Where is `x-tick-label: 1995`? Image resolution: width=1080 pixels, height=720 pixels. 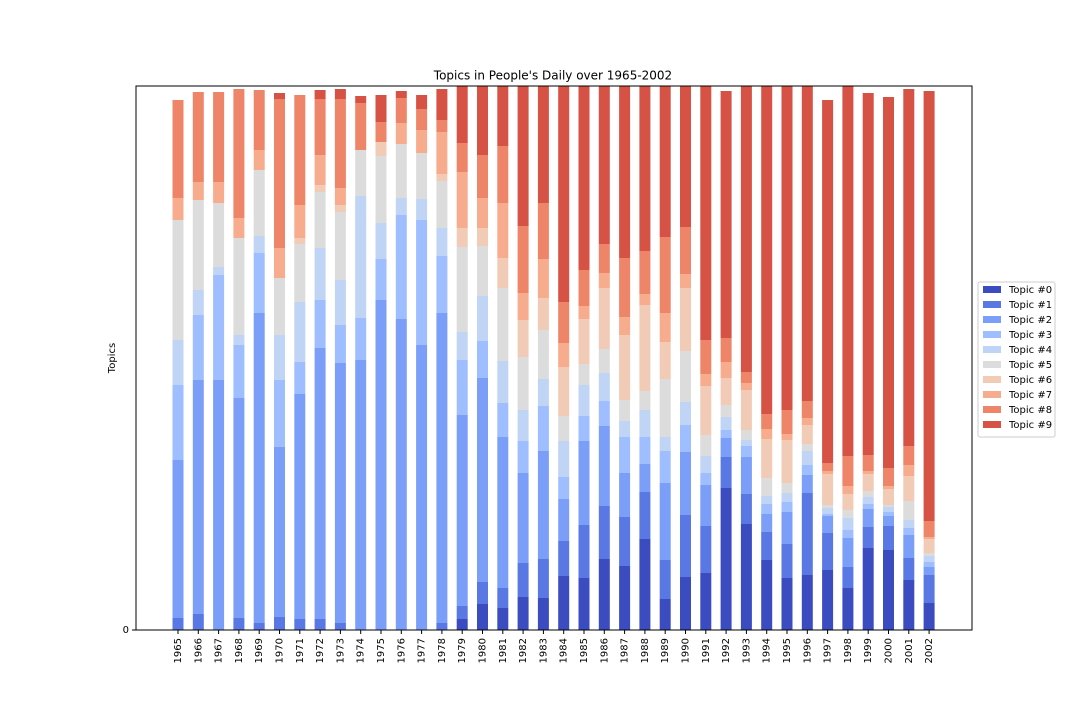
x-tick-label: 1995 is located at coordinates (787, 650).